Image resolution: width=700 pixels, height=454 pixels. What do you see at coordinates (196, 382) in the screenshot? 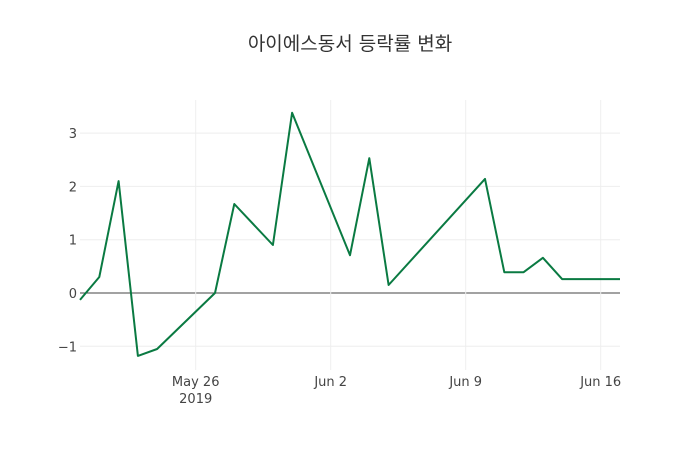
I see `x-tick-label: May 26` at bounding box center [196, 382].